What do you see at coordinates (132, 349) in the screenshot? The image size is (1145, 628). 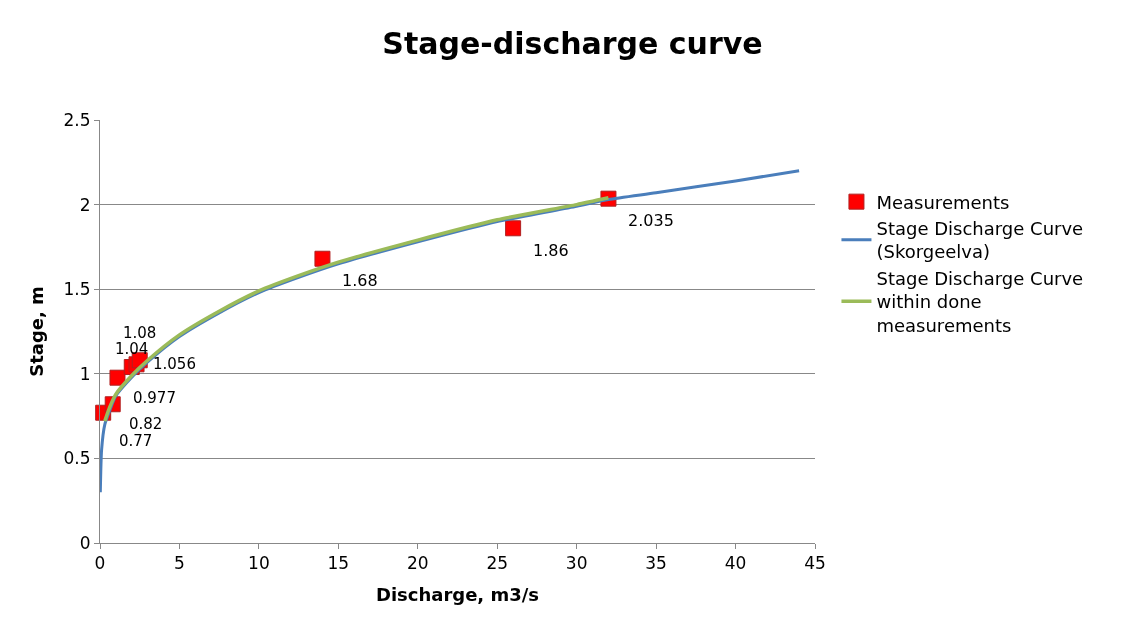 I see `data-label: 1.04` at bounding box center [132, 349].